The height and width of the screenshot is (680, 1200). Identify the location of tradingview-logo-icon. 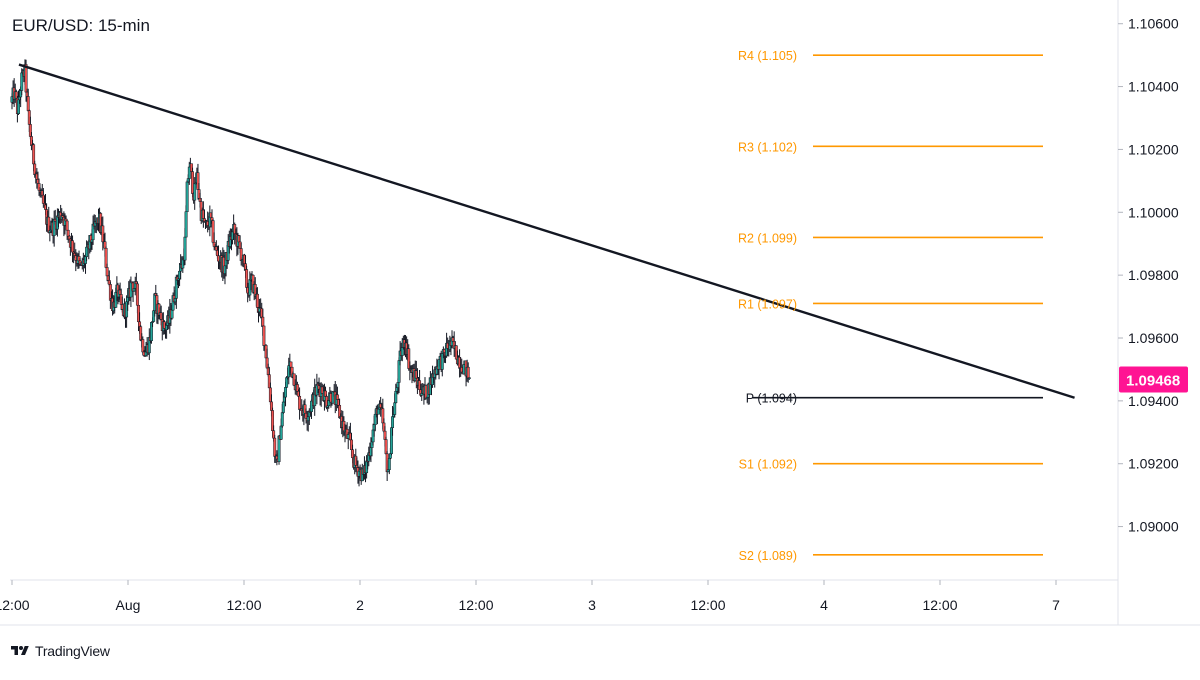
(20, 651).